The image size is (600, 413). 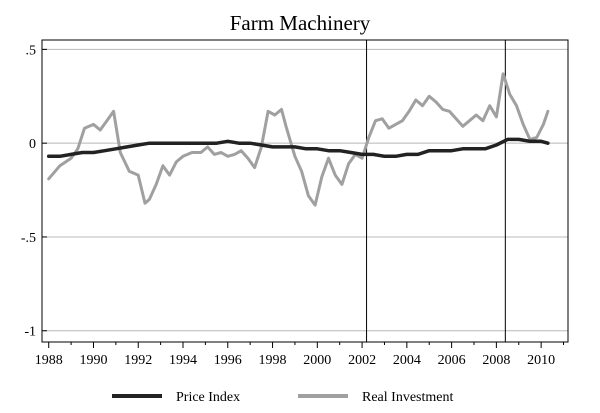 What do you see at coordinates (28, 238) in the screenshot?
I see `y-tick-label: -.5` at bounding box center [28, 238].